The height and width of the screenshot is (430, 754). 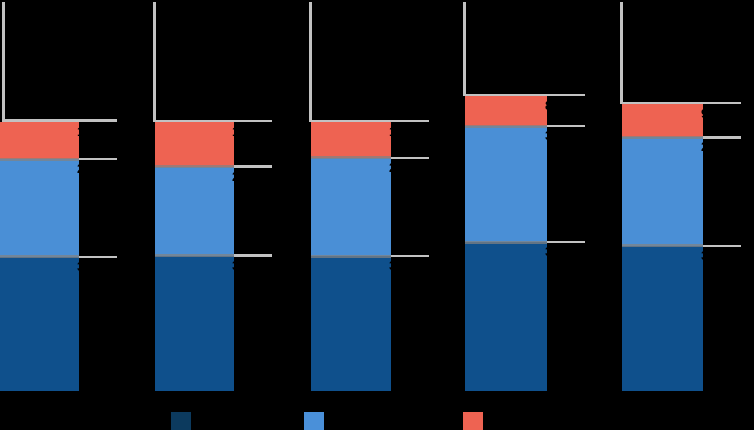 I want to click on total-value-label: 70%, so click(x=134, y=120).